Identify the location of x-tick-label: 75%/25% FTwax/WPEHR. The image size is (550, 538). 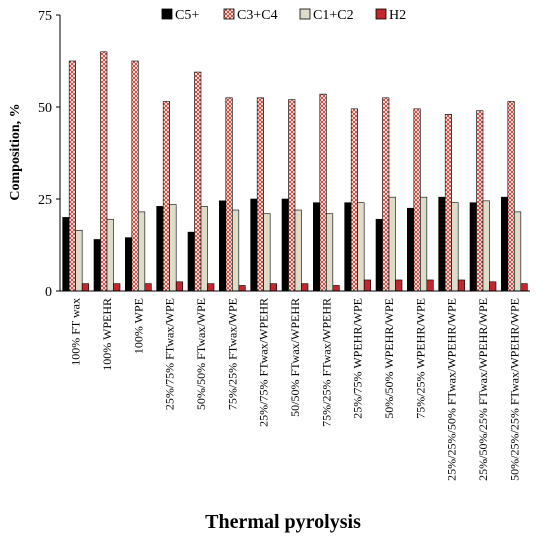
(326, 362).